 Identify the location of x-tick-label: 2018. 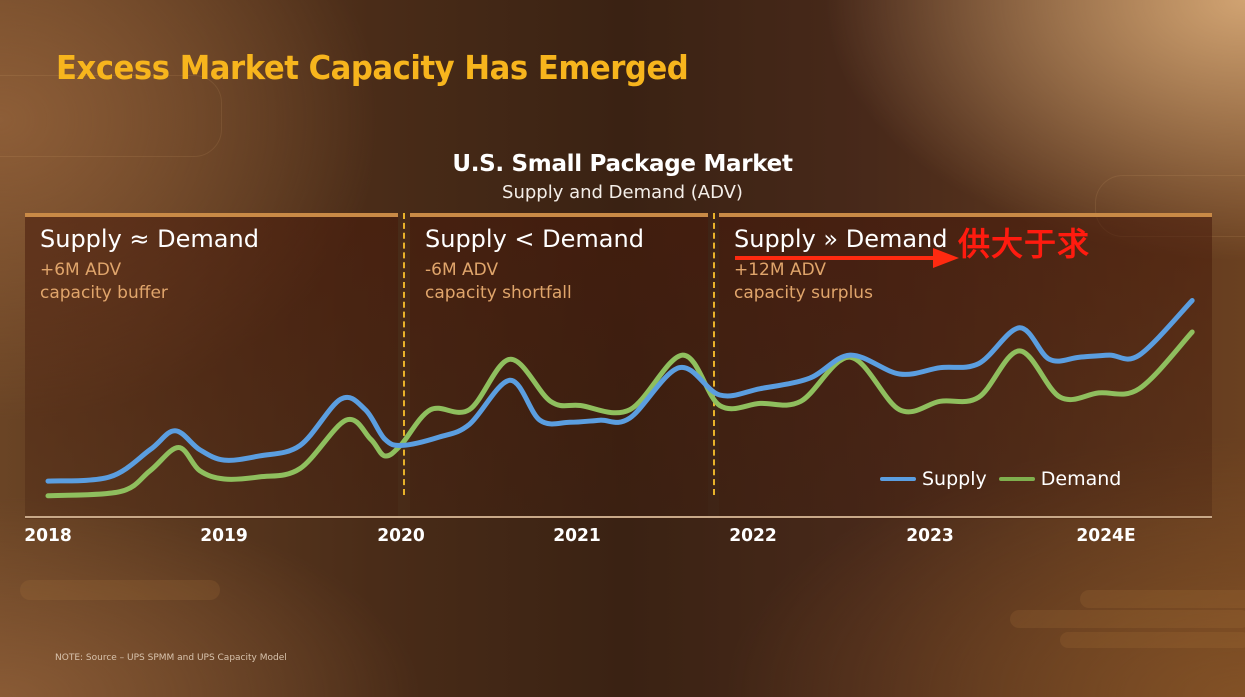
(48, 535).